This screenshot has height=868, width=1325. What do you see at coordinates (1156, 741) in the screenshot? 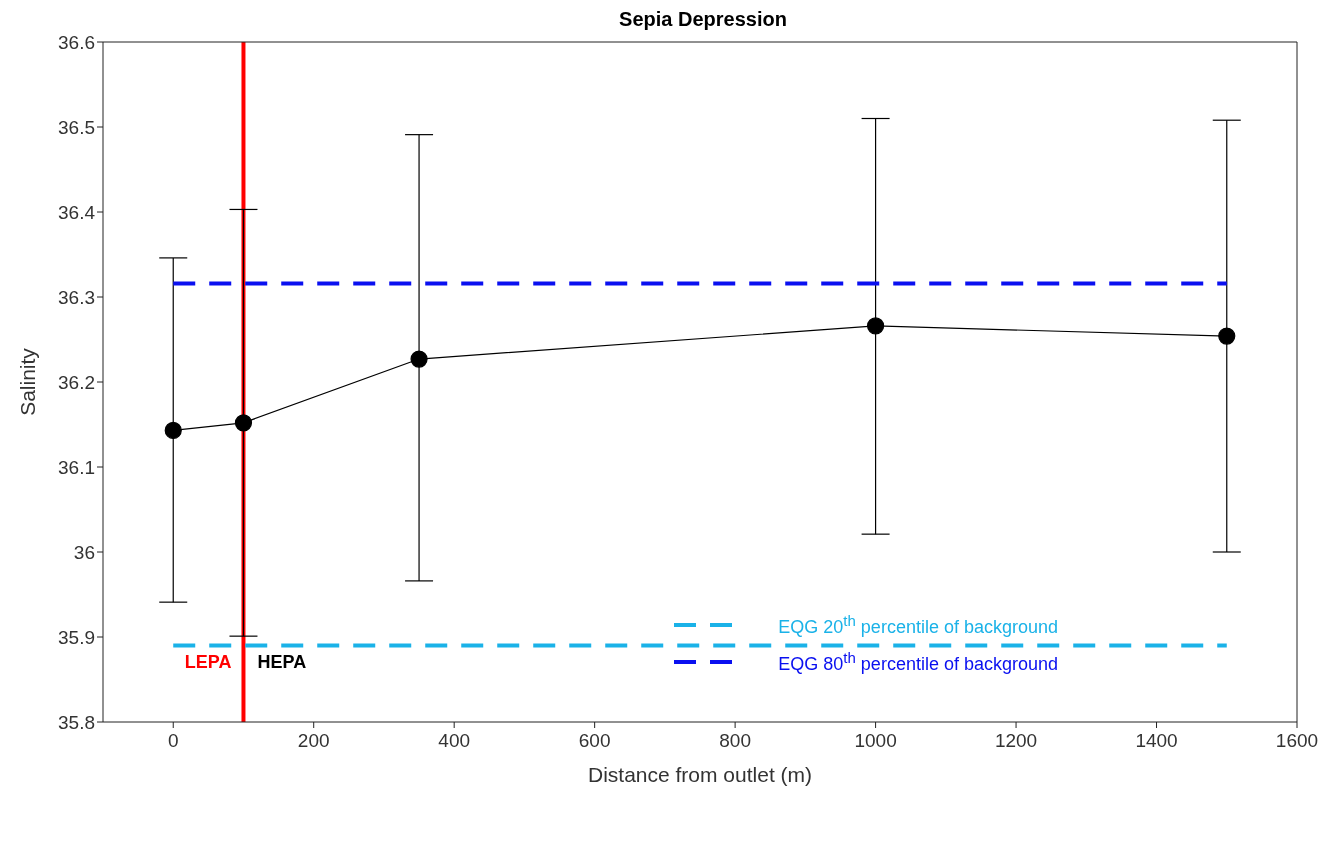
I see `x-tick-label: 1400` at bounding box center [1156, 741].